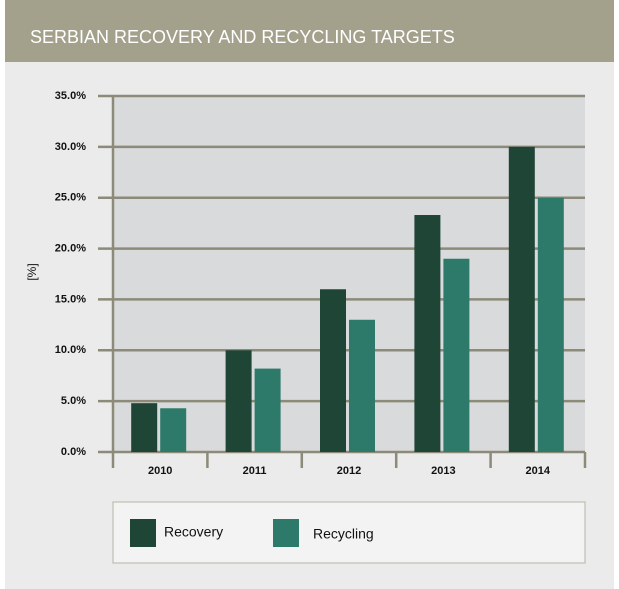  I want to click on x-tick-label: 2014, so click(538, 471).